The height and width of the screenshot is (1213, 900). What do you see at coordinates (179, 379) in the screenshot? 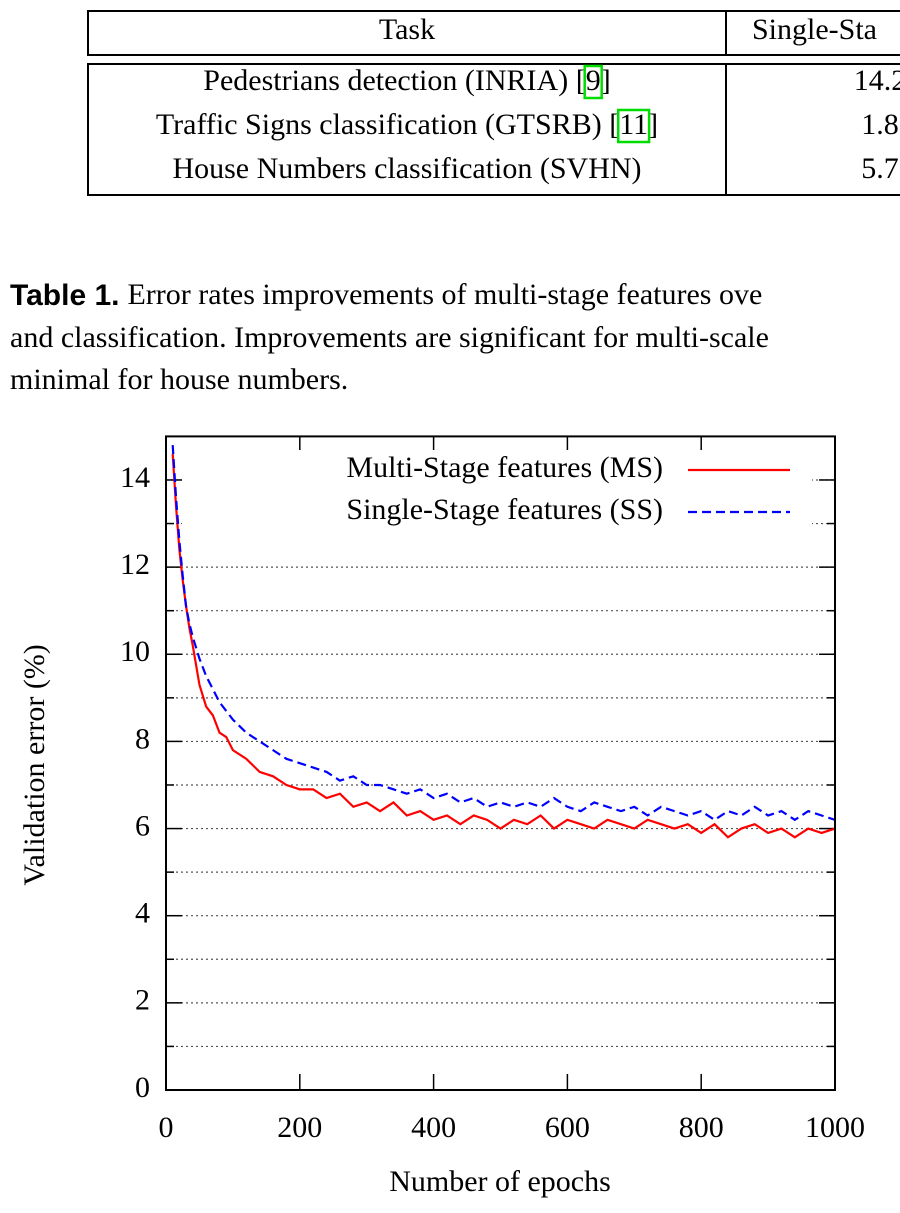
I see `caption-line: minimal for house numbers.` at bounding box center [179, 379].